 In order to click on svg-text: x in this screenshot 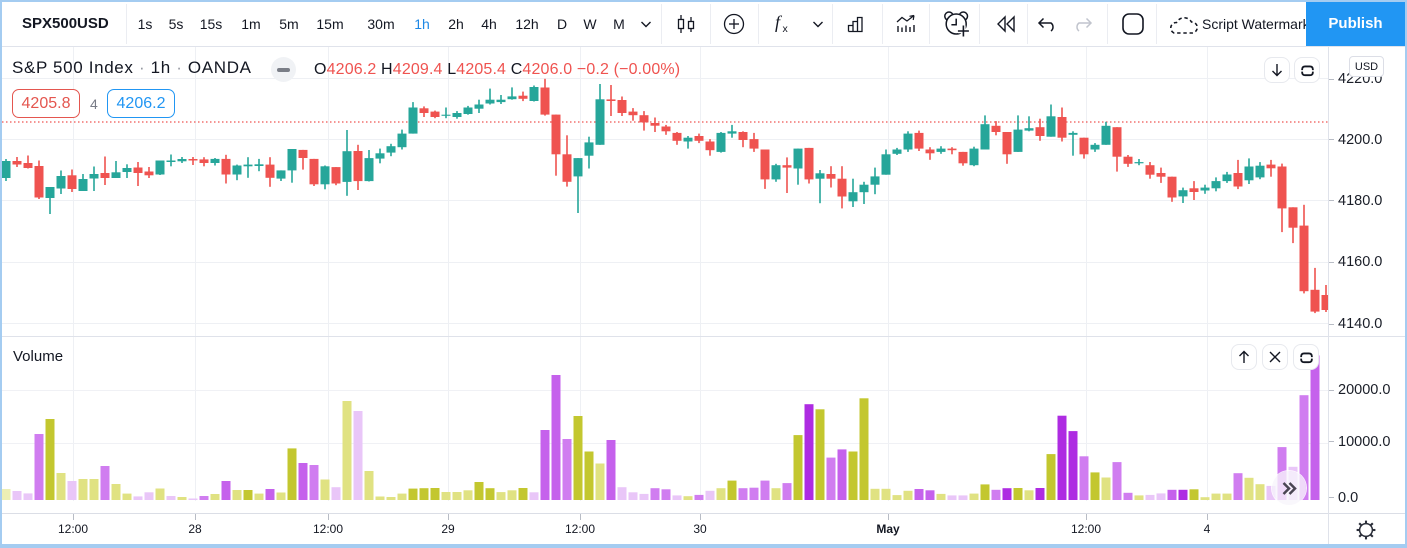, I will do `click(786, 29)`.